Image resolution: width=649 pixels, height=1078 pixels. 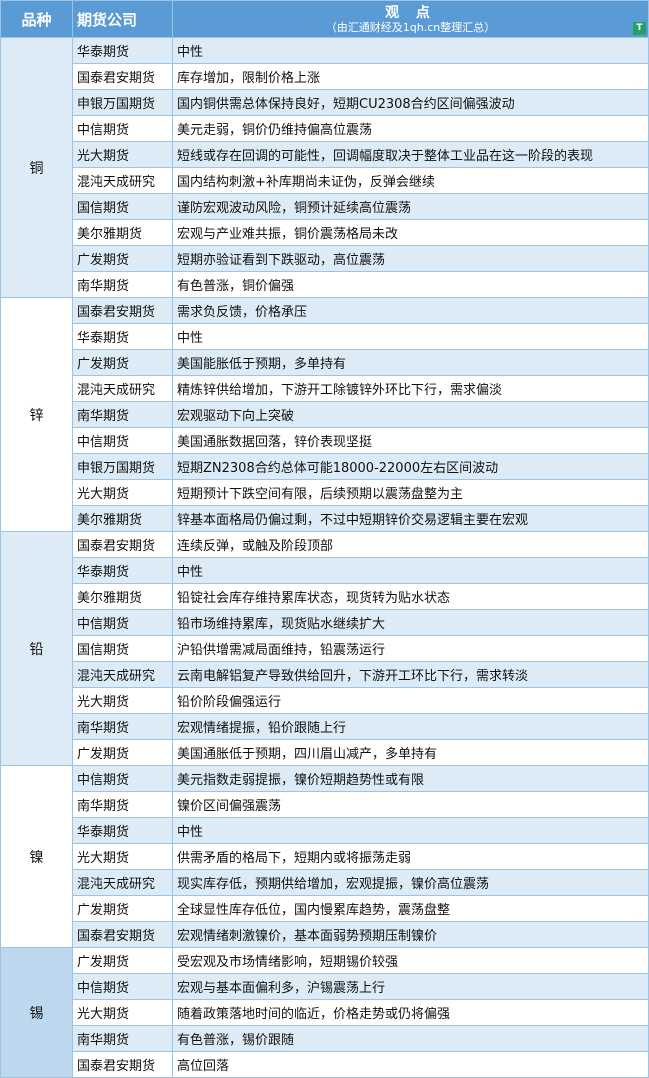 I want to click on view-cell: 短线或存在回调的可能性，回调幅度取决于整体工业品在这一阶段的表现, so click(x=410, y=154).